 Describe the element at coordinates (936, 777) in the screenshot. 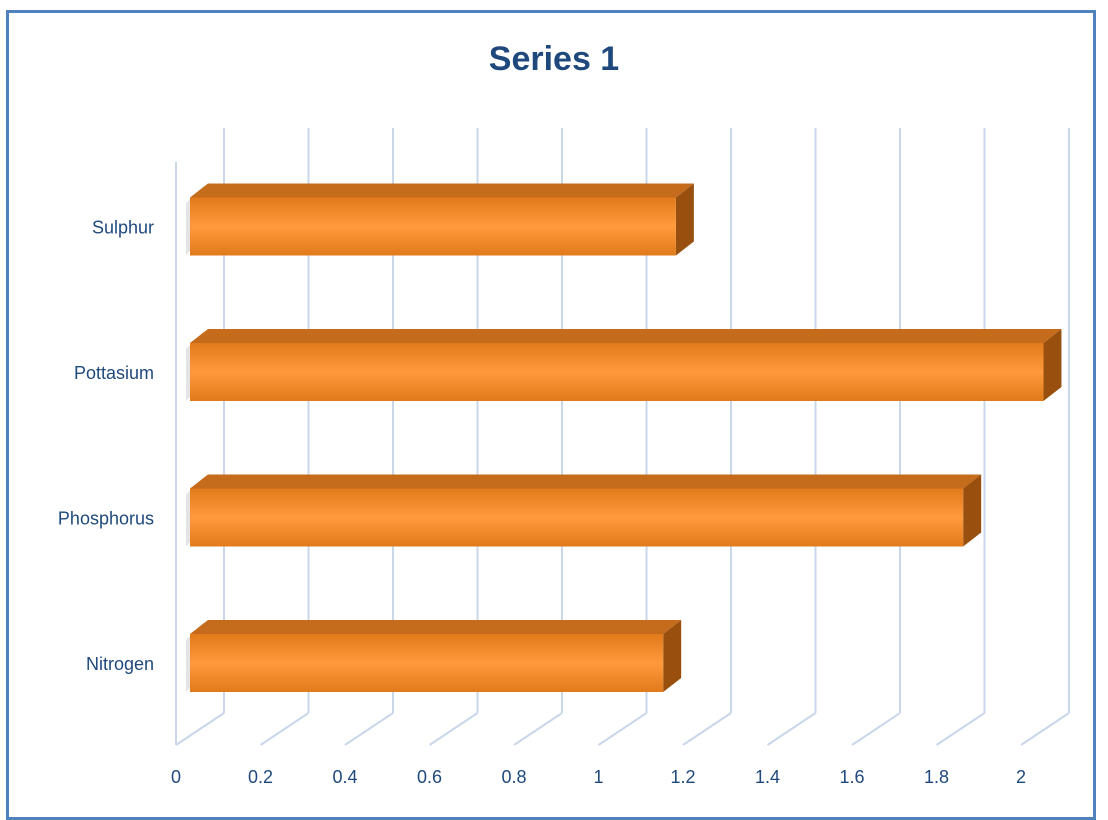

I see `x-tick-label: 1.8` at that location.